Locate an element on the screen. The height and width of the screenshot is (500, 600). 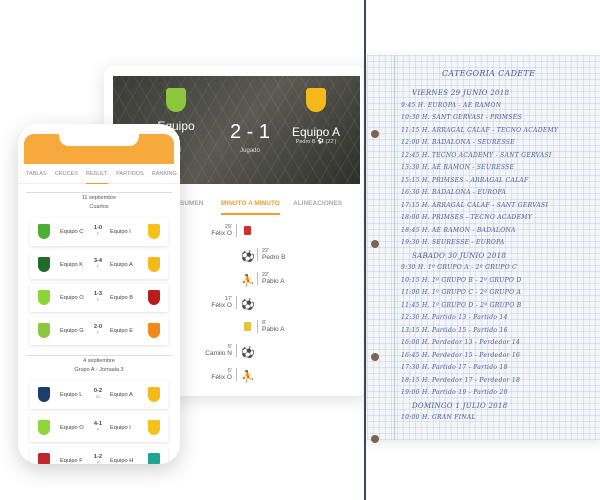
event-home: 5' Félix O is located at coordinates (224, 374).